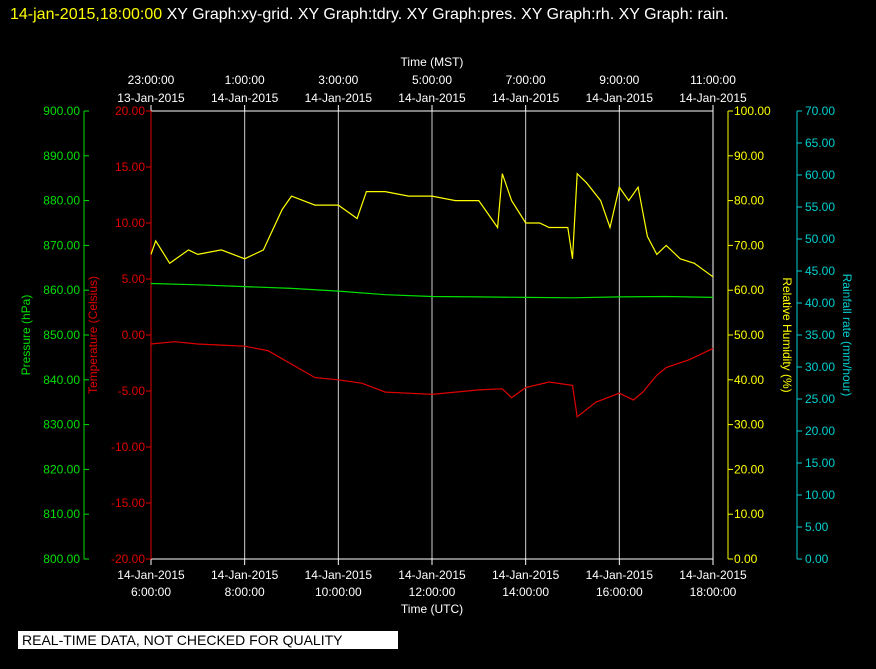 The height and width of the screenshot is (669, 876). Describe the element at coordinates (61, 156) in the screenshot. I see `pressure-tick-label: 890.00` at that location.